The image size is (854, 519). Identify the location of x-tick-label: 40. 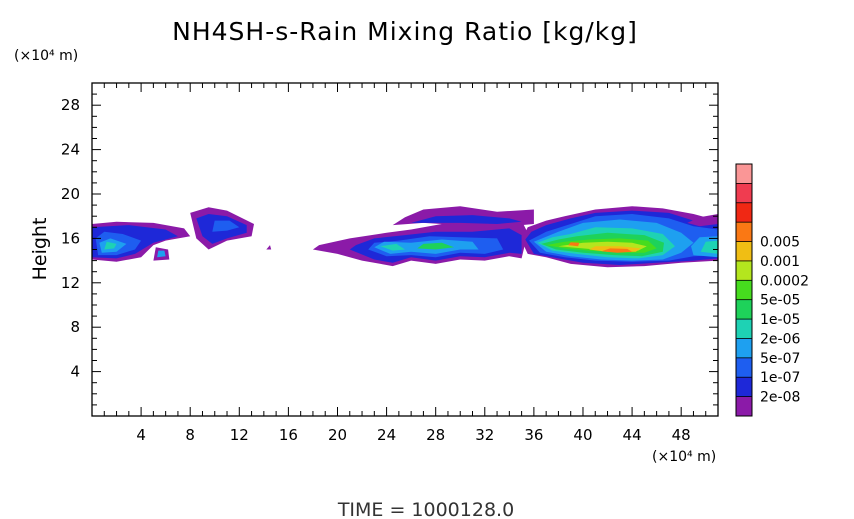
(582, 435).